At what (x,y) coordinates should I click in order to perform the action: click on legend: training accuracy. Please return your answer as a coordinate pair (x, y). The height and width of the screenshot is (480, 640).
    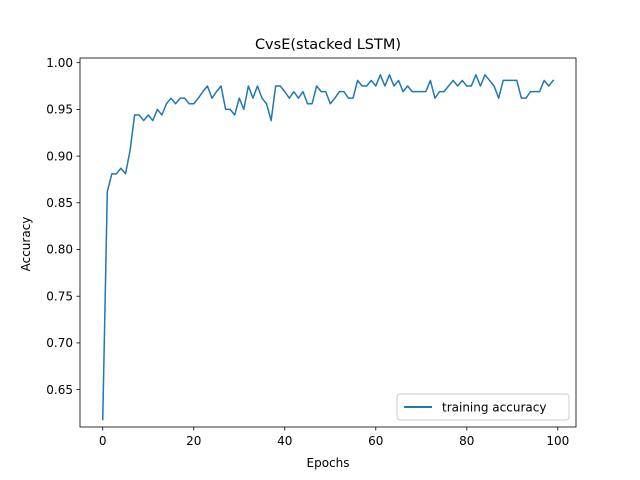
    Looking at the image, I should click on (483, 407).